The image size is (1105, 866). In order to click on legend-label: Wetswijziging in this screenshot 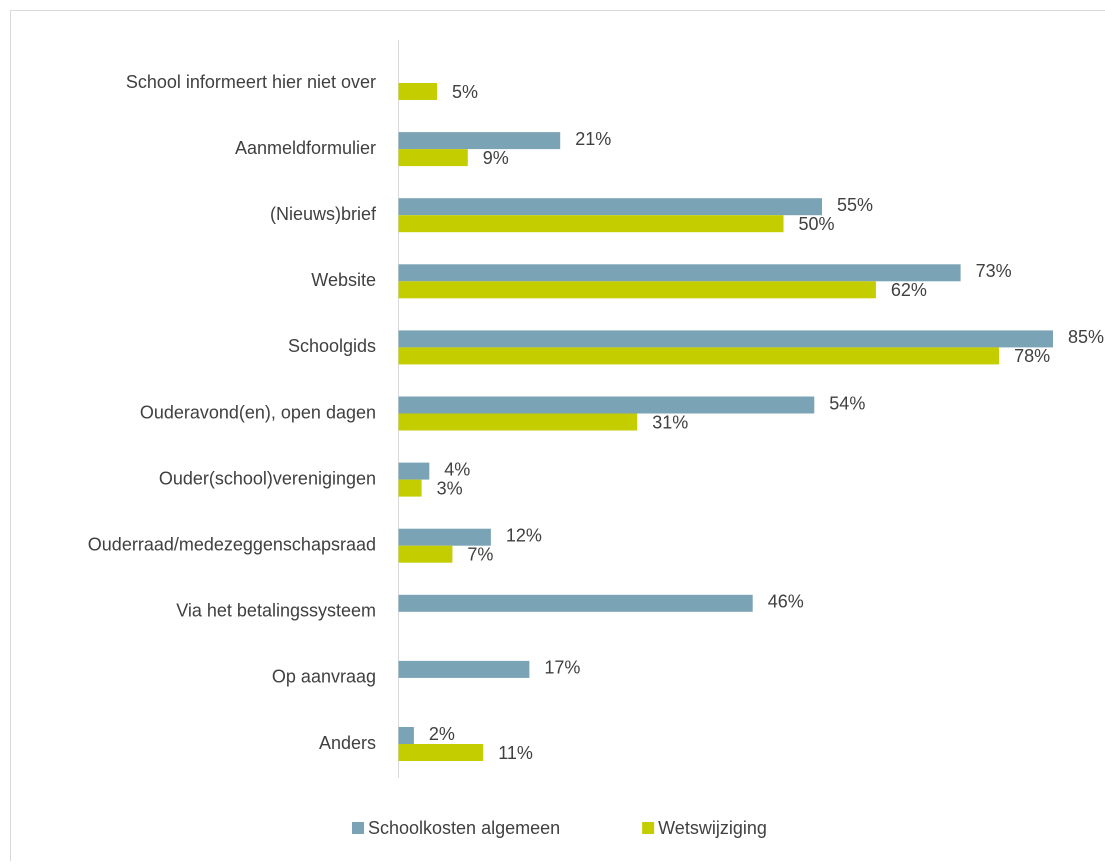, I will do `click(712, 828)`.